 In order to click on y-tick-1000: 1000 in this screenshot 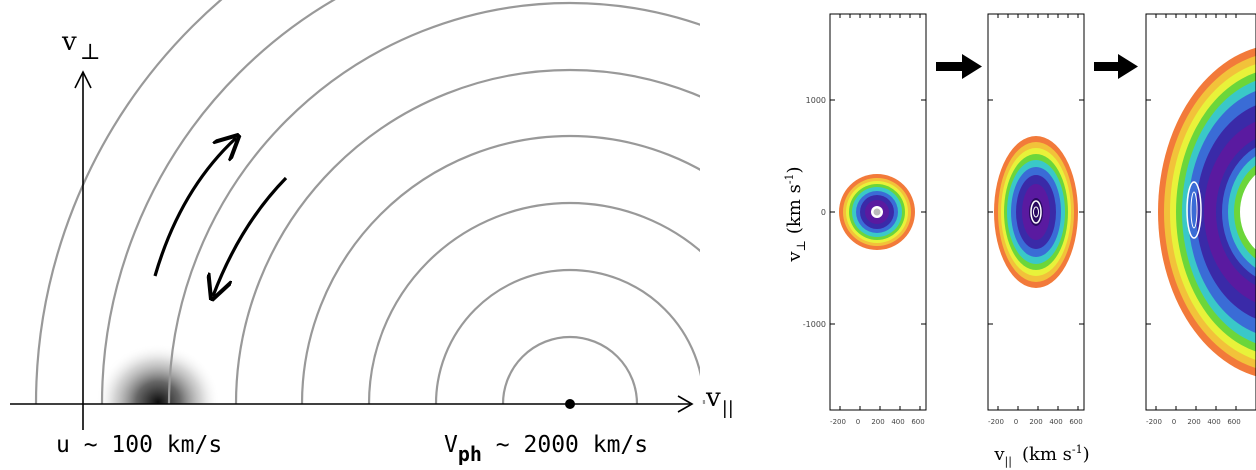, I will do `click(816, 100)`.